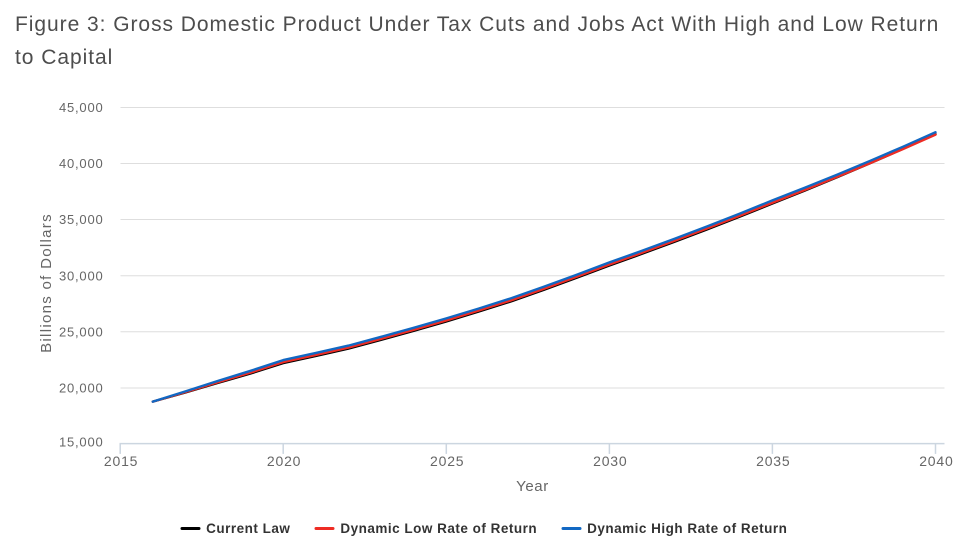 The width and height of the screenshot is (975, 555). Describe the element at coordinates (284, 461) in the screenshot. I see `svg-text: 2020` at that location.